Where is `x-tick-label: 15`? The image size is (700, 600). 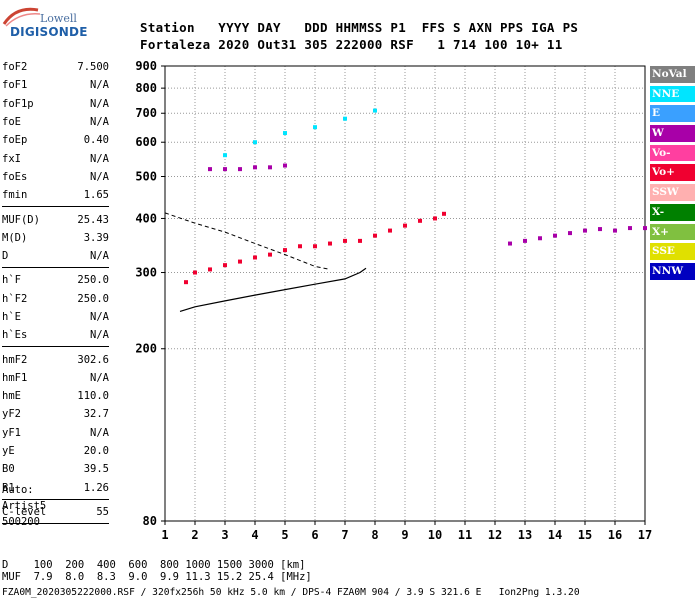 x-tick-label: 15 is located at coordinates (585, 535).